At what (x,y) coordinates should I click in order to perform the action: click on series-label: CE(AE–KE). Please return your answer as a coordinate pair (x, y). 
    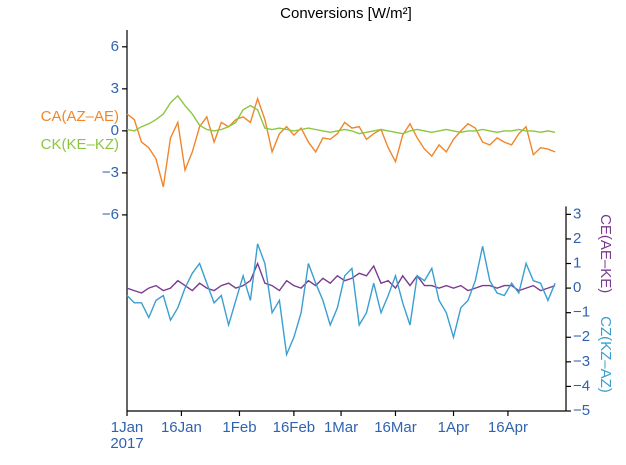
    Looking at the image, I should click on (605, 253).